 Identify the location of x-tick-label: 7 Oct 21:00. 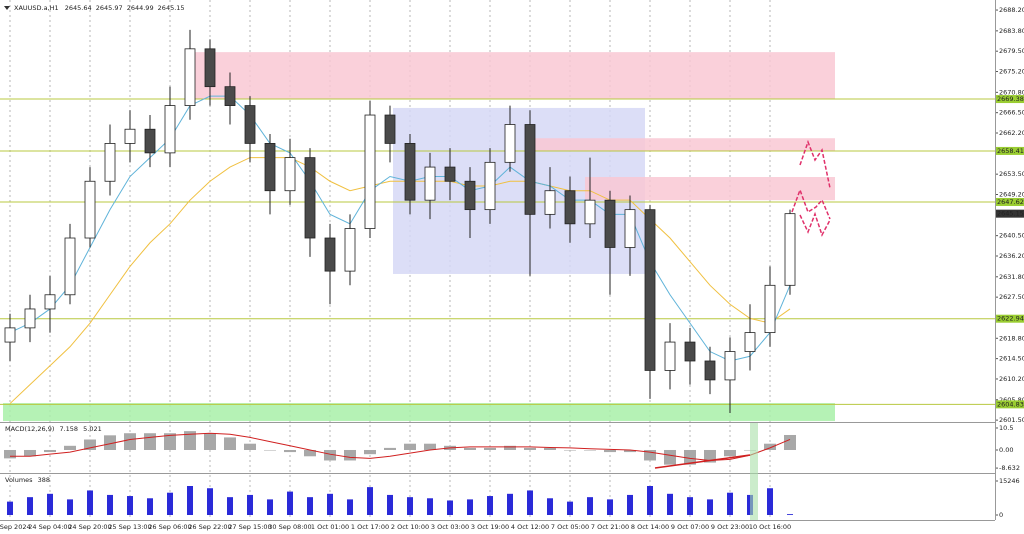
(610, 527).